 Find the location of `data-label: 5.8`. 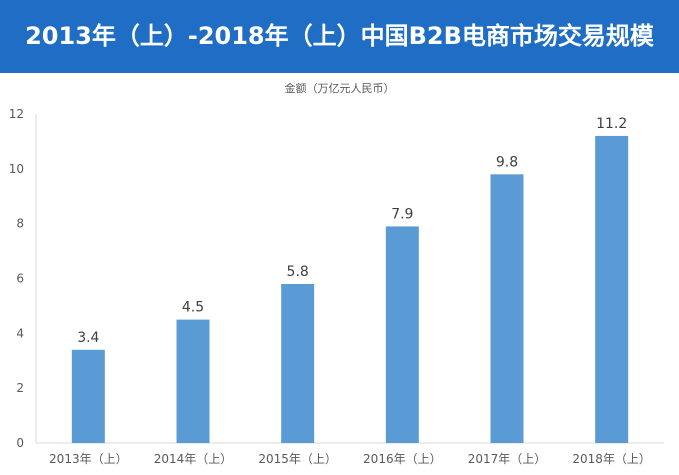

data-label: 5.8 is located at coordinates (298, 272).